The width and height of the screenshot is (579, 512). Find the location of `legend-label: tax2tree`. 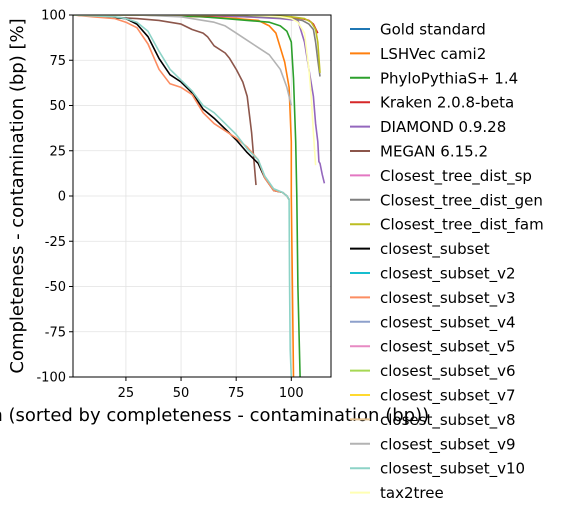

legend-label: tax2tree is located at coordinates (412, 493).